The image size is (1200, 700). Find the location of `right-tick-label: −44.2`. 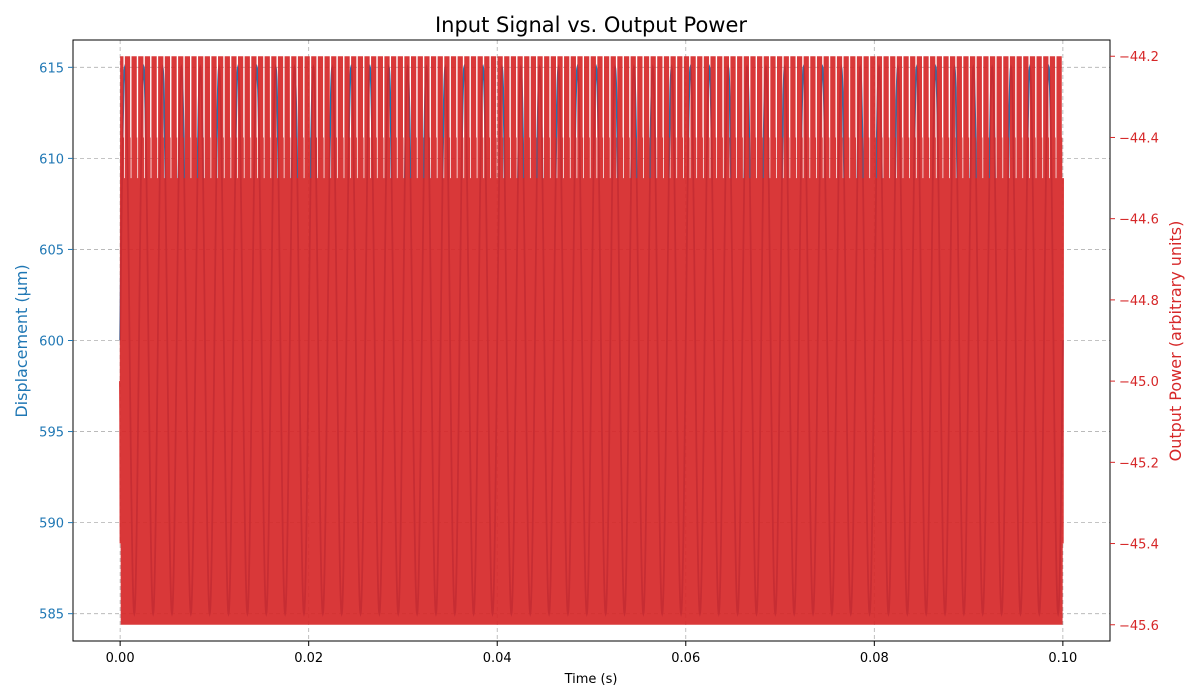

right-tick-label: −44.2 is located at coordinates (1139, 57).